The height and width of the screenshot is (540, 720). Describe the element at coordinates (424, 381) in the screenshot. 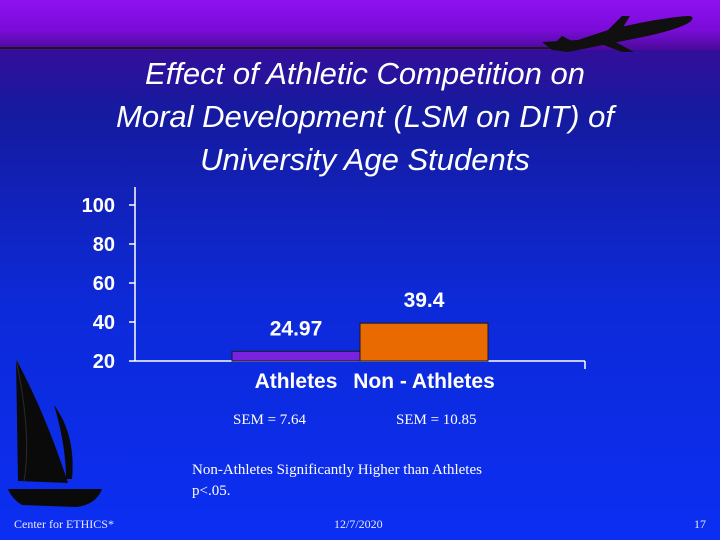

I see `x-category-label: Non - Athletes` at that location.